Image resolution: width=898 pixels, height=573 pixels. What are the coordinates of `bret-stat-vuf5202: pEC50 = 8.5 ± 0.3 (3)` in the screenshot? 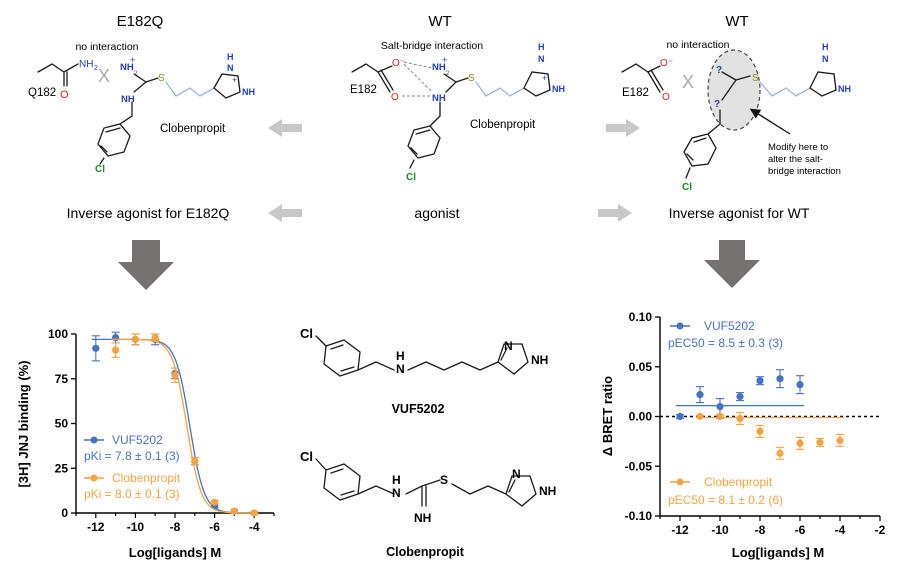 It's located at (725, 343).